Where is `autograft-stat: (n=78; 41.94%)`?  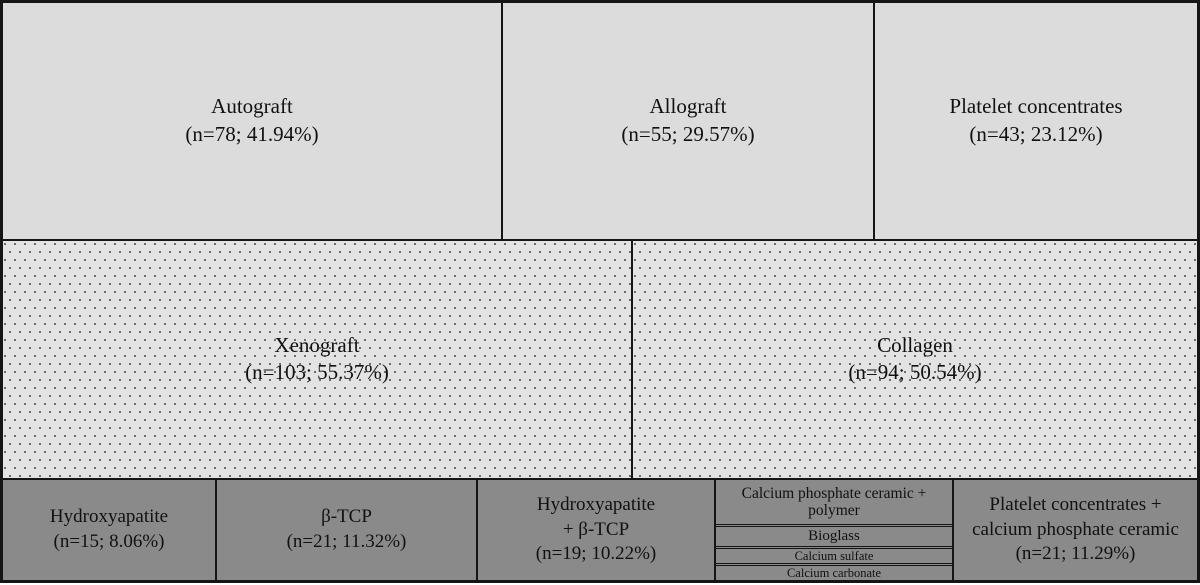 autograft-stat: (n=78; 41.94%) is located at coordinates (252, 133).